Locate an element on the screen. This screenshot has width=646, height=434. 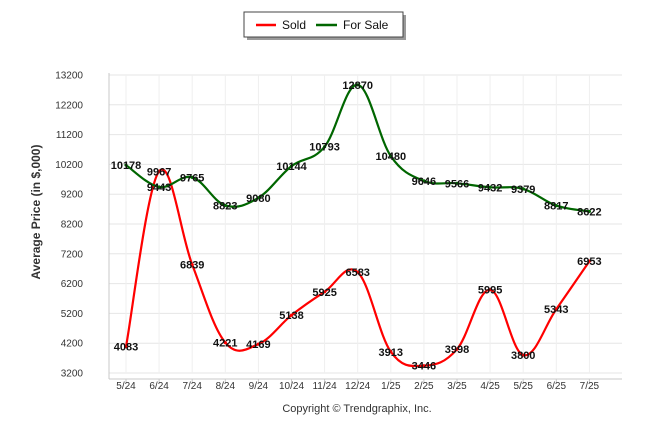
data-label: 9967 is located at coordinates (159, 172).